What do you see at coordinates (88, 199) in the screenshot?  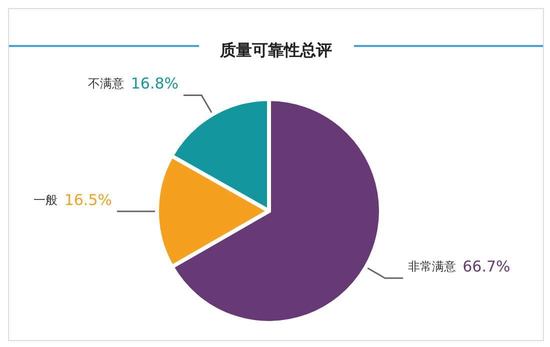 I see `data-label: 16.5%` at bounding box center [88, 199].